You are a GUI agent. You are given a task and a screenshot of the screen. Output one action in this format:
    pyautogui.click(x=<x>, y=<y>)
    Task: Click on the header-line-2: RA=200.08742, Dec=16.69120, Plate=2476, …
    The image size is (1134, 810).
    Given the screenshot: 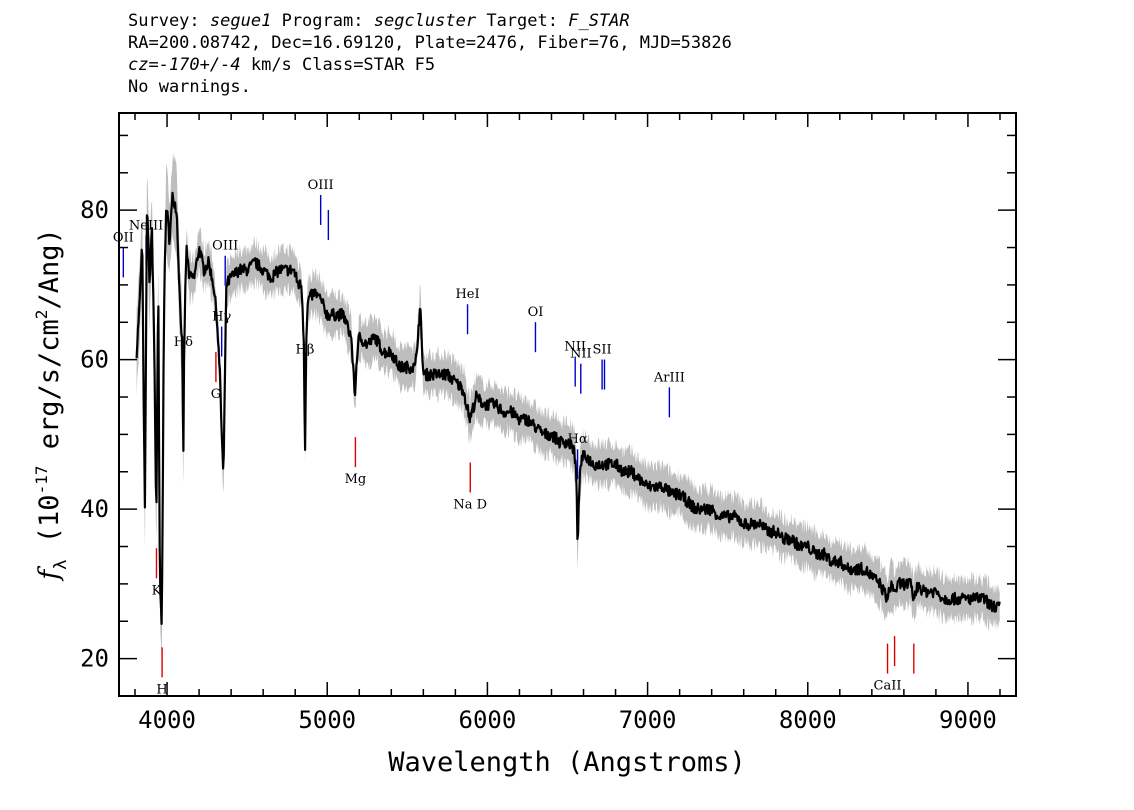 What is the action you would take?
    pyautogui.click(x=430, y=43)
    